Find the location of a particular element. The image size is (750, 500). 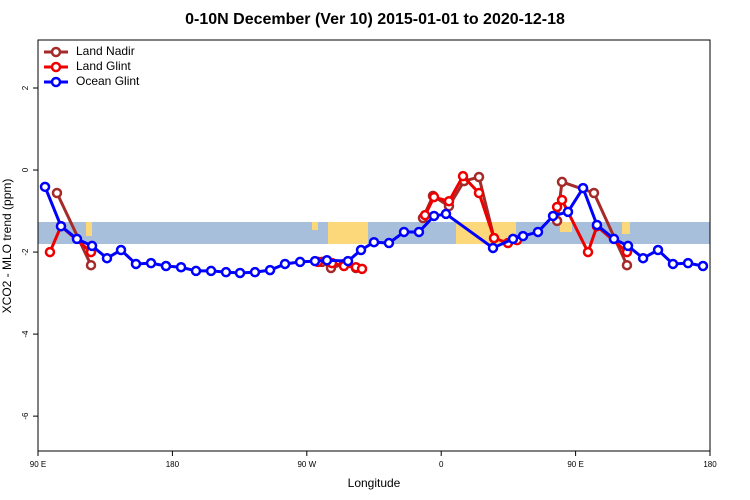

series-line is located at coordinates (74, 229).